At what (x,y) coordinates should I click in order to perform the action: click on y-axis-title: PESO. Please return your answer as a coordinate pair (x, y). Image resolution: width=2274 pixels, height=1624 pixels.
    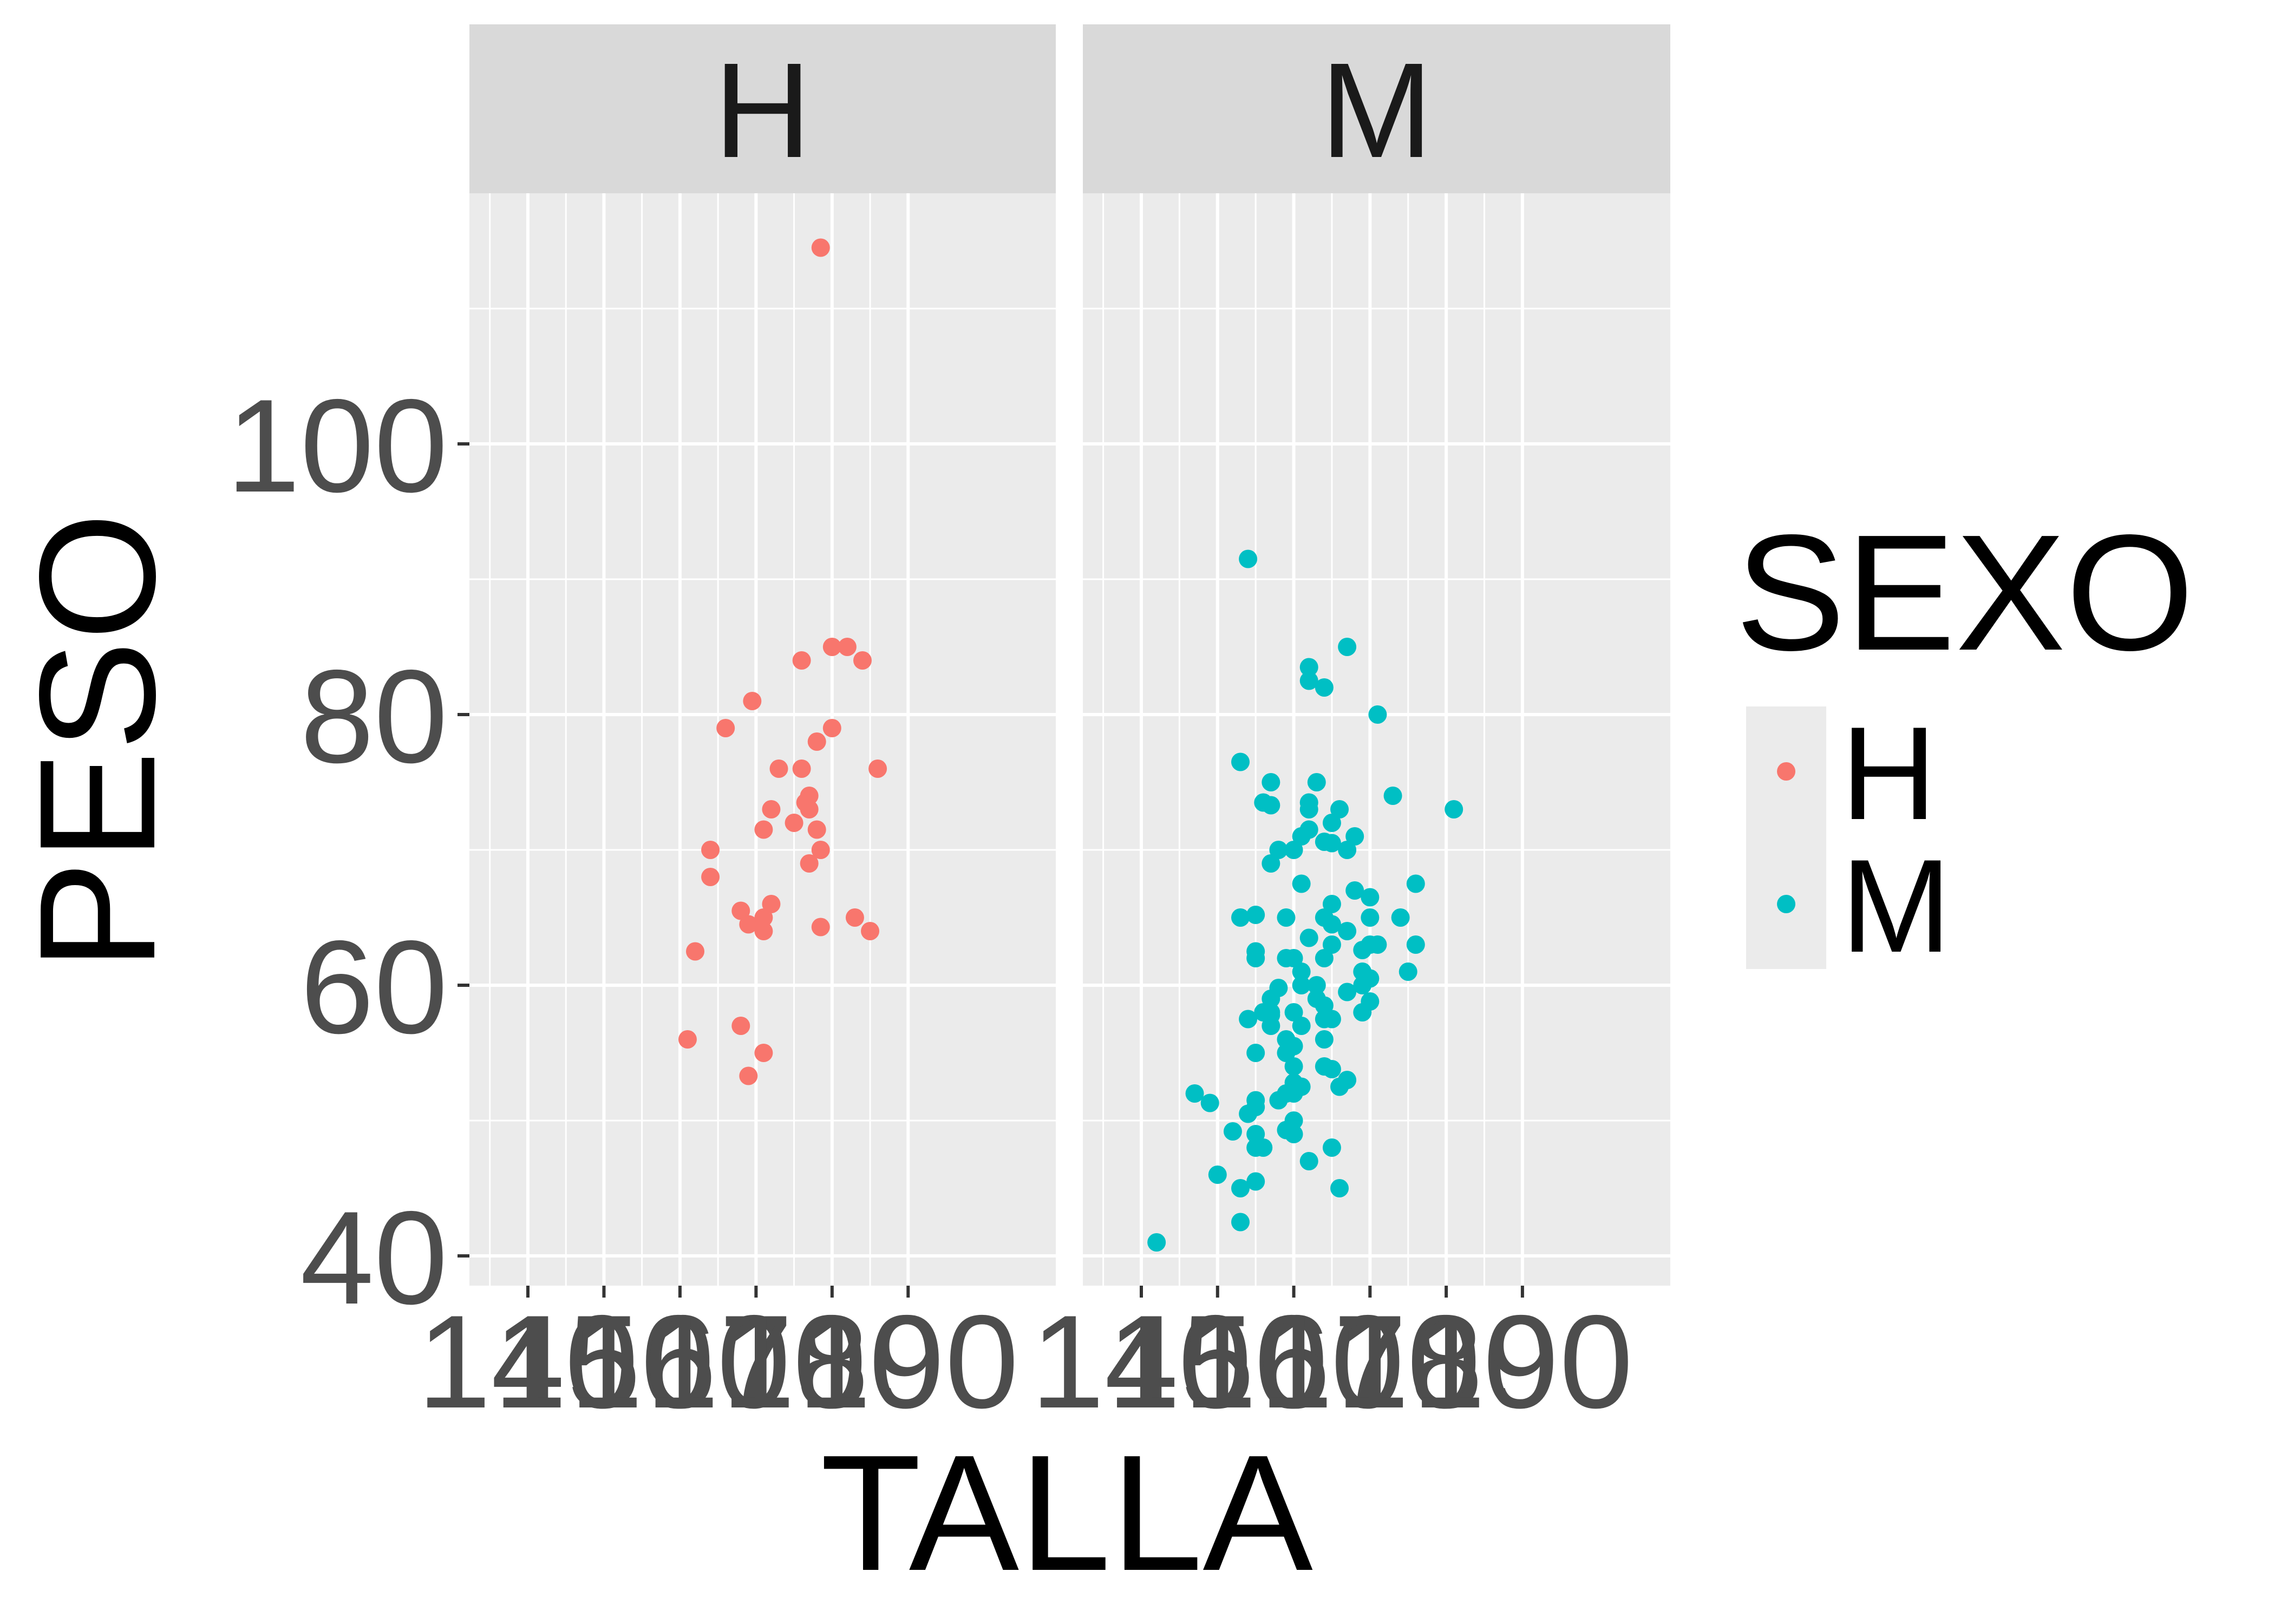
    Looking at the image, I should click on (98, 741).